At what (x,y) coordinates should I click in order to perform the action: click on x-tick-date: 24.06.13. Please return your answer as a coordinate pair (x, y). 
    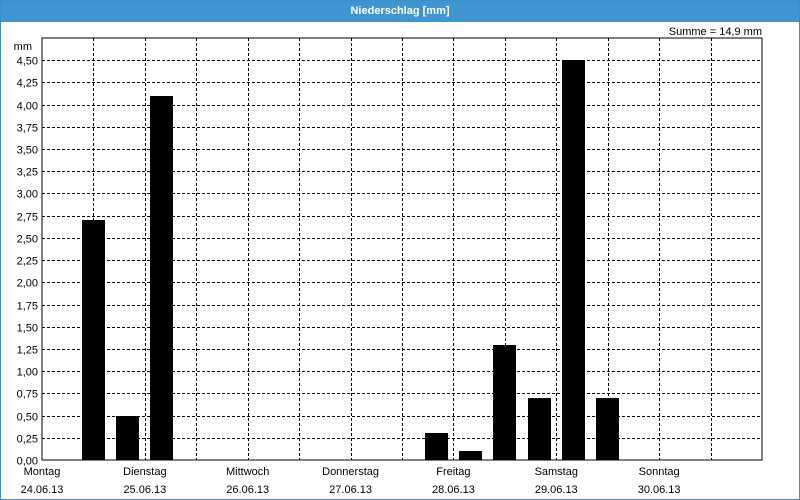
    Looking at the image, I should click on (42, 490).